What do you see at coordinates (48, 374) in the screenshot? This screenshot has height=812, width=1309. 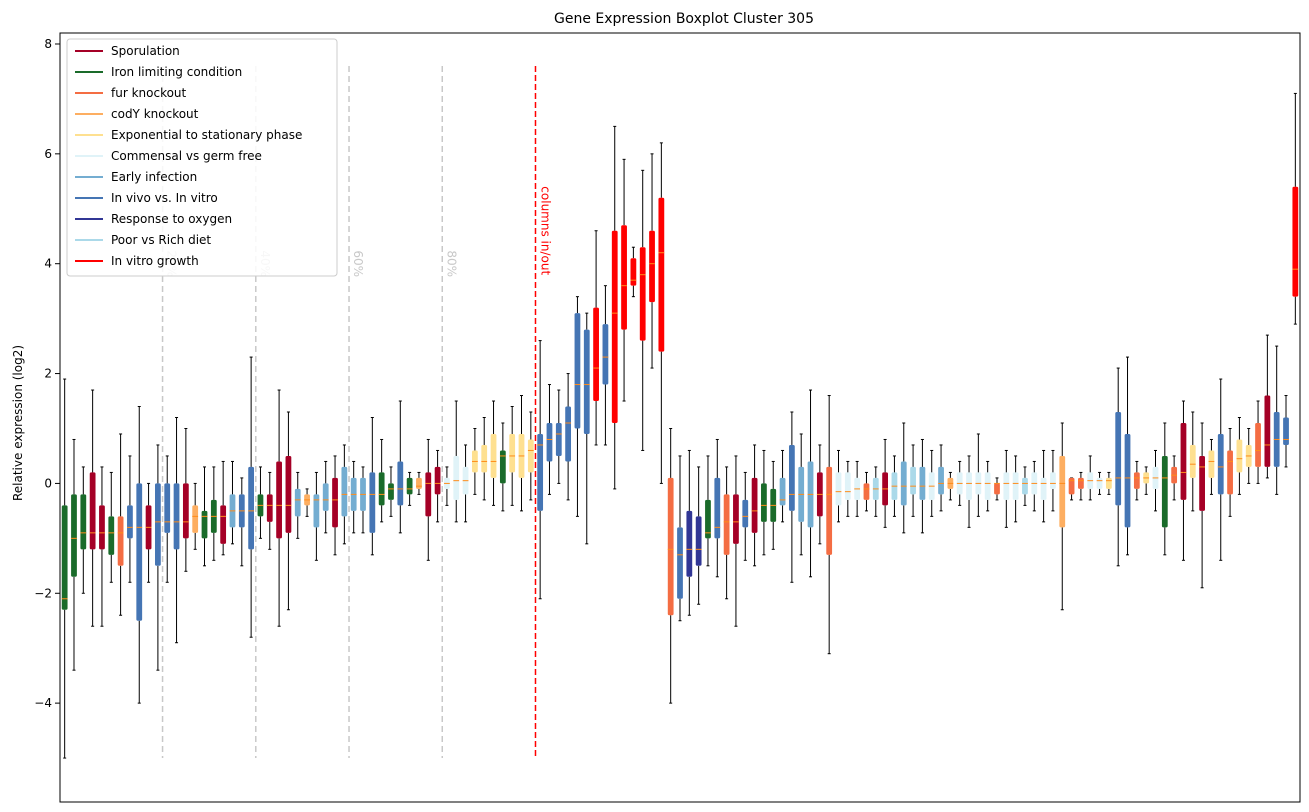 I see `y-tick-label: 2` at bounding box center [48, 374].